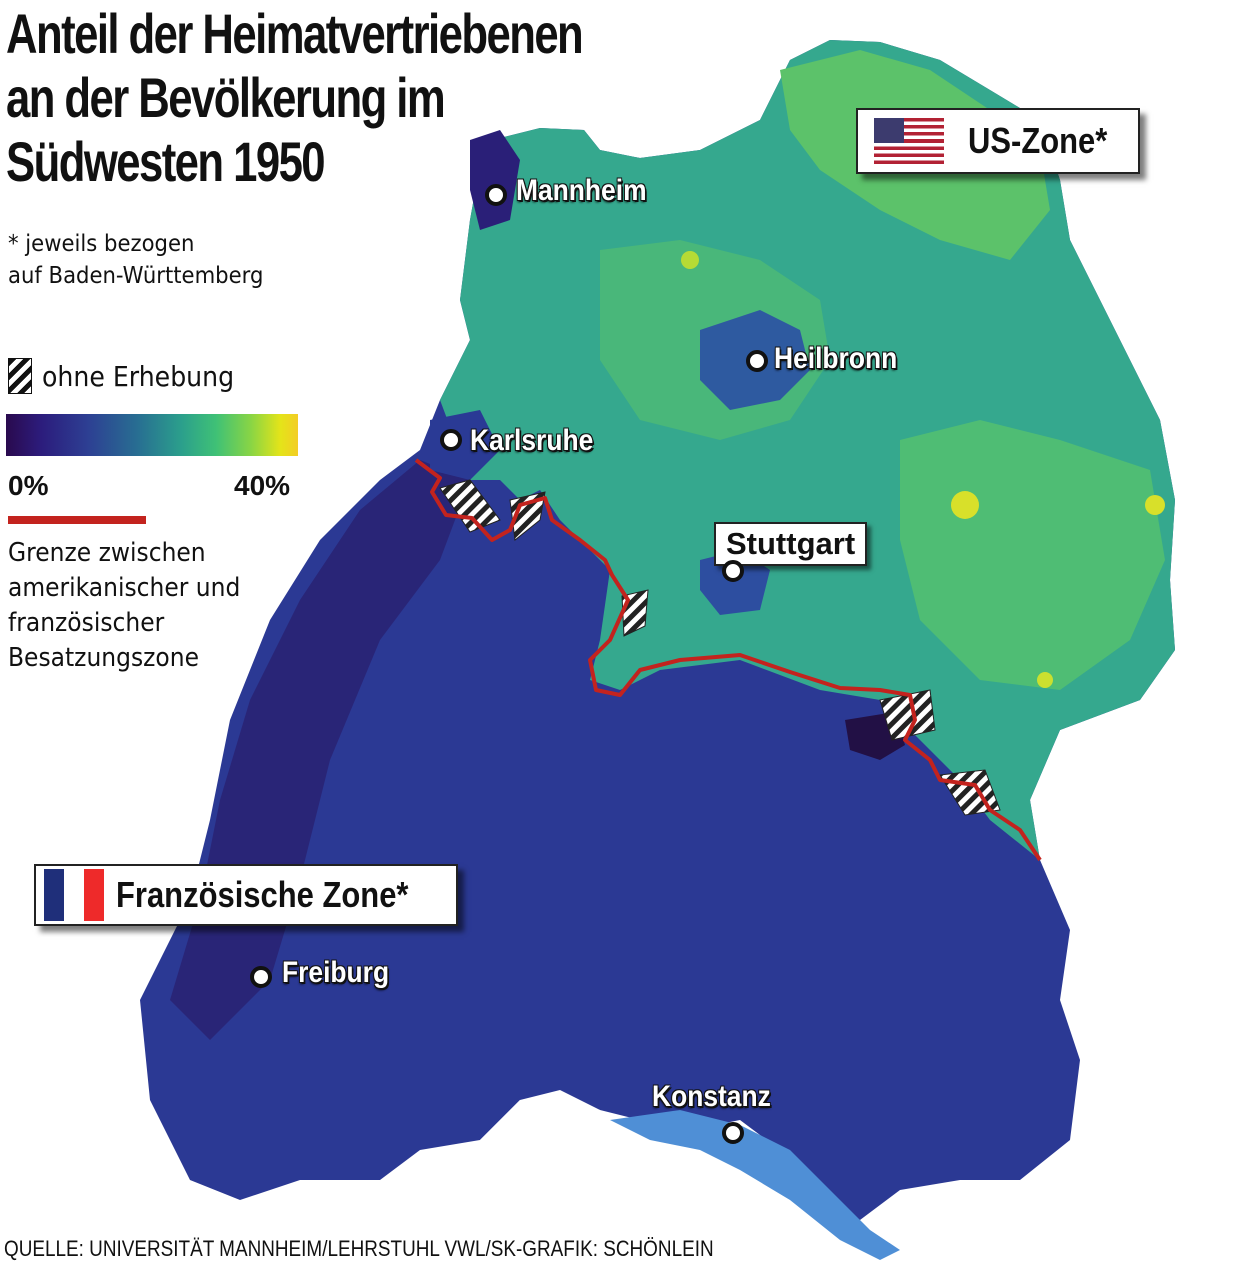 Image resolution: width=1240 pixels, height=1272 pixels. Describe the element at coordinates (135, 260) in the screenshot. I see `footnote: * jeweils bezogen auf Baden-Württemberg` at that location.